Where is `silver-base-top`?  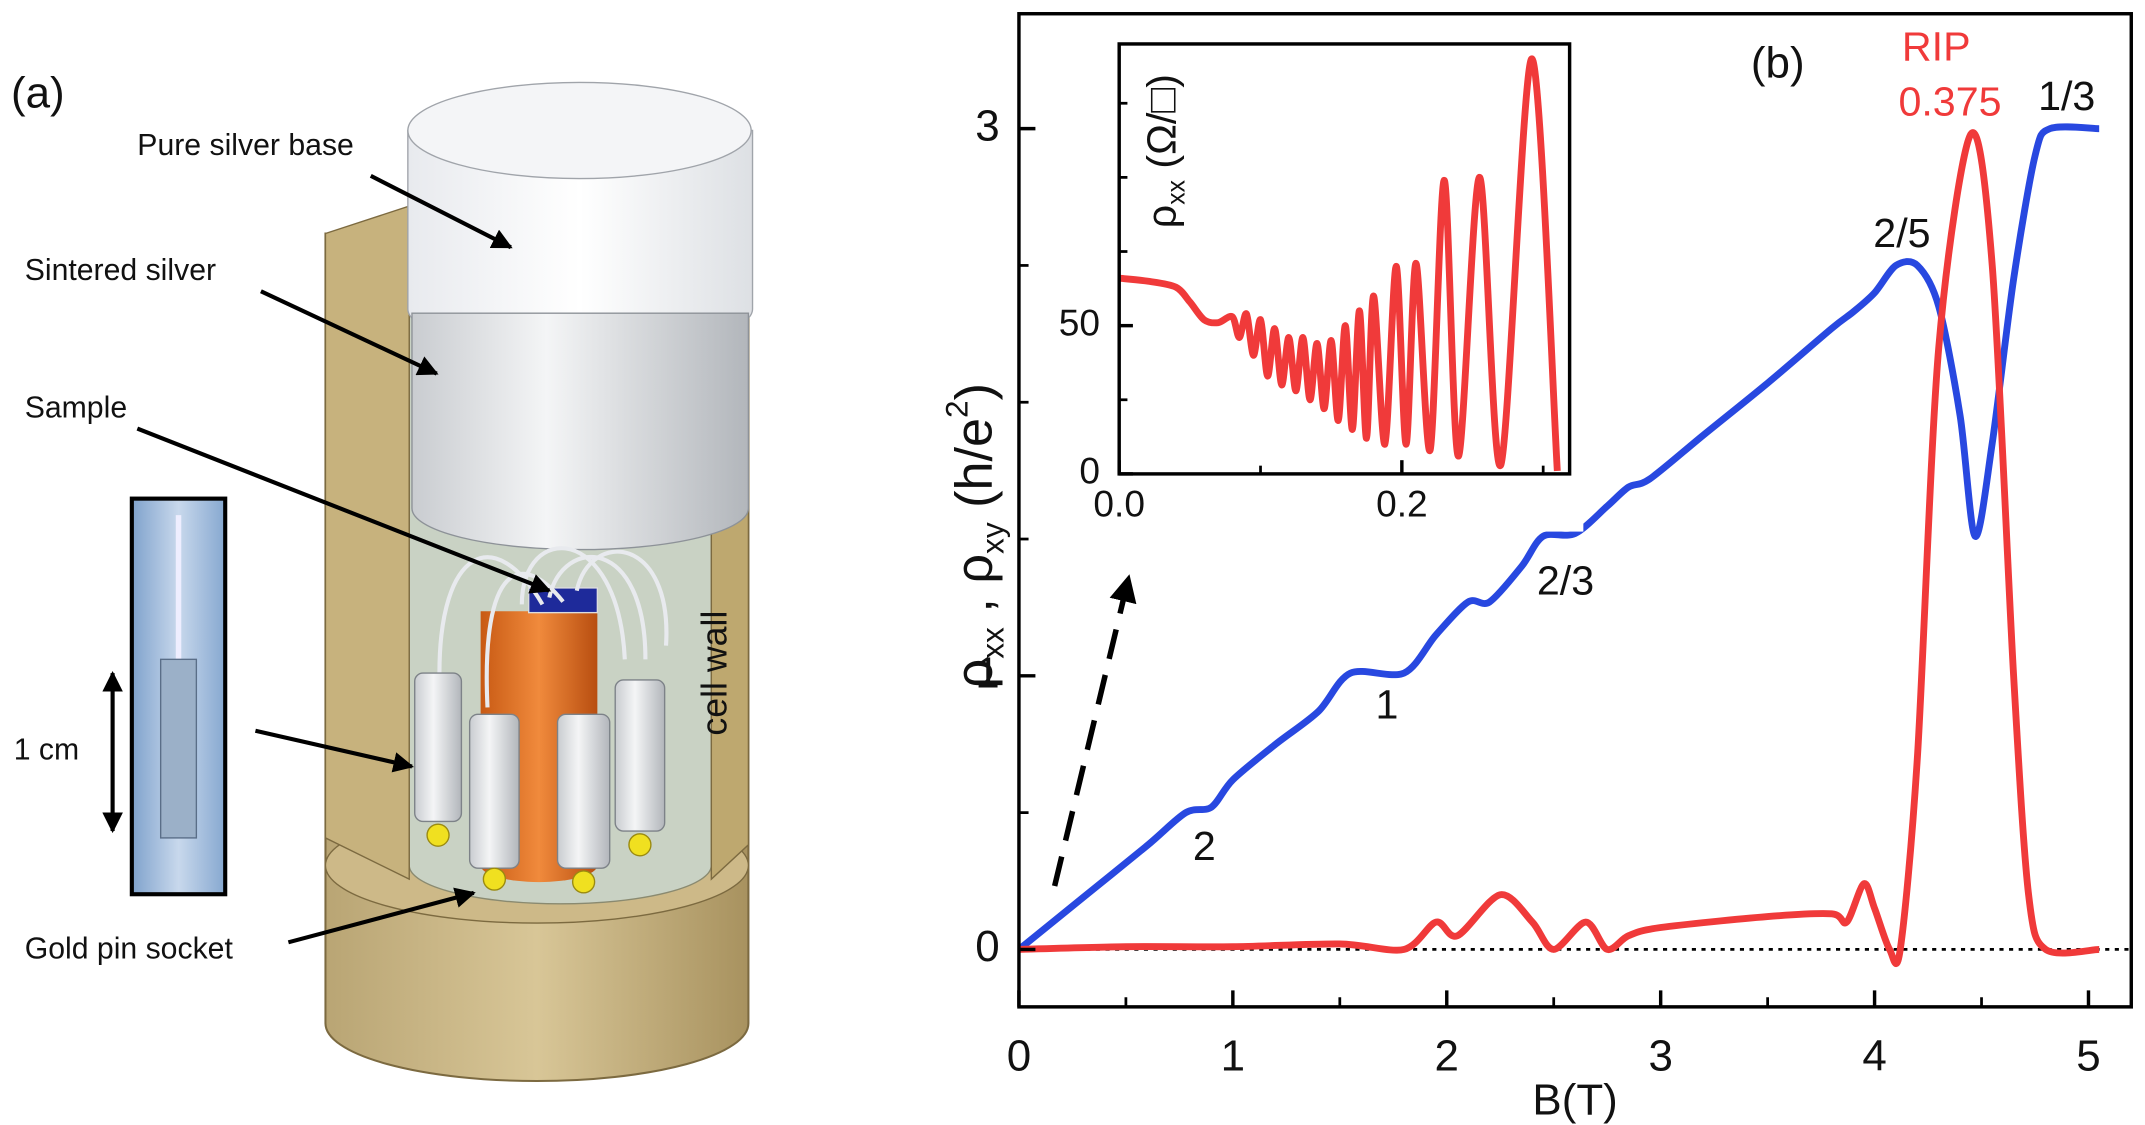 silver-base-top is located at coordinates (579, 130).